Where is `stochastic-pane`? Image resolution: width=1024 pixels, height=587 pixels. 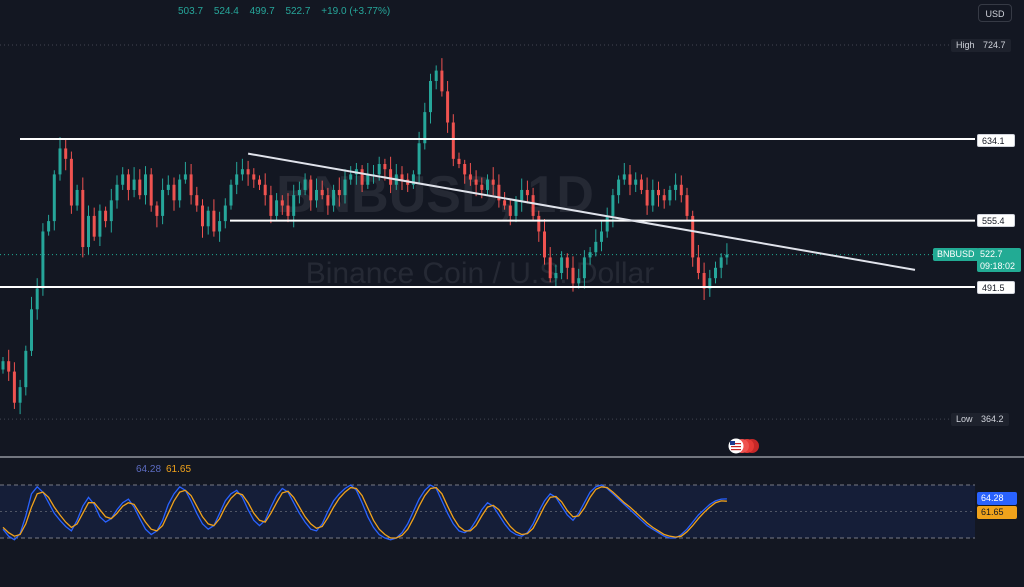
stochastic-pane is located at coordinates (487, 512).